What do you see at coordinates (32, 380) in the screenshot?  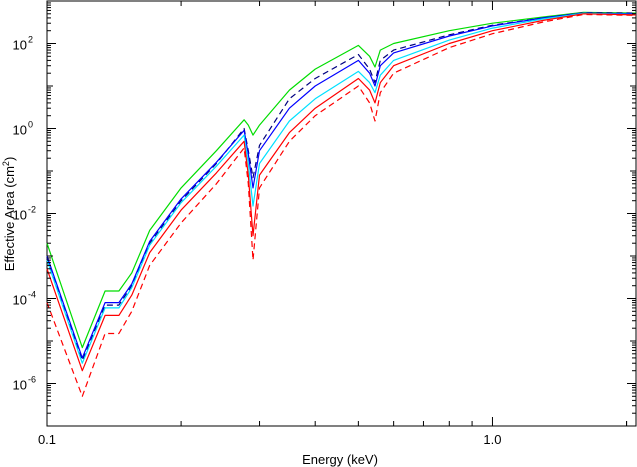 I see `y-tick-exponent: -6` at bounding box center [32, 380].